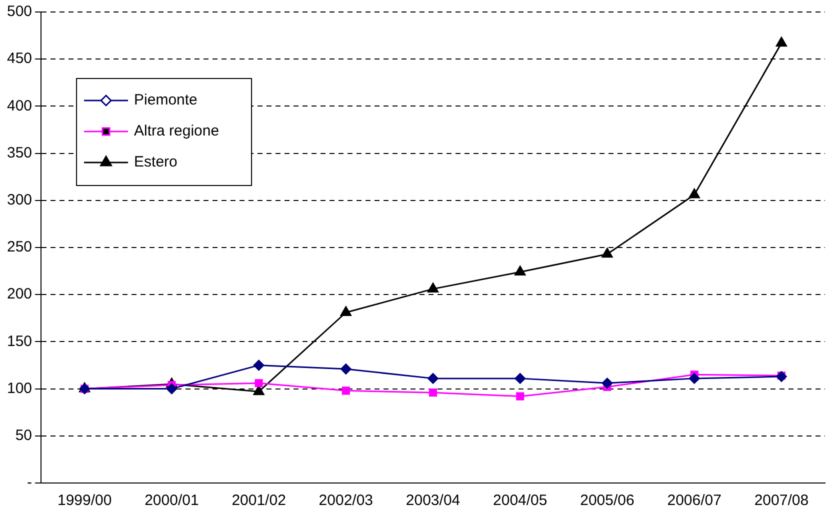 The width and height of the screenshot is (832, 517). Describe the element at coordinates (19, 11) in the screenshot. I see `y-tick-label: 500` at that location.